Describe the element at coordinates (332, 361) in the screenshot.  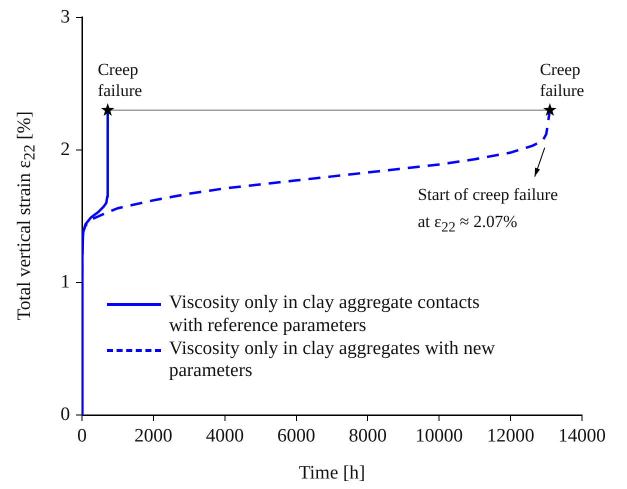
I see `legend-label: Viscosity only in clay aggregates with new parameters` at that location.